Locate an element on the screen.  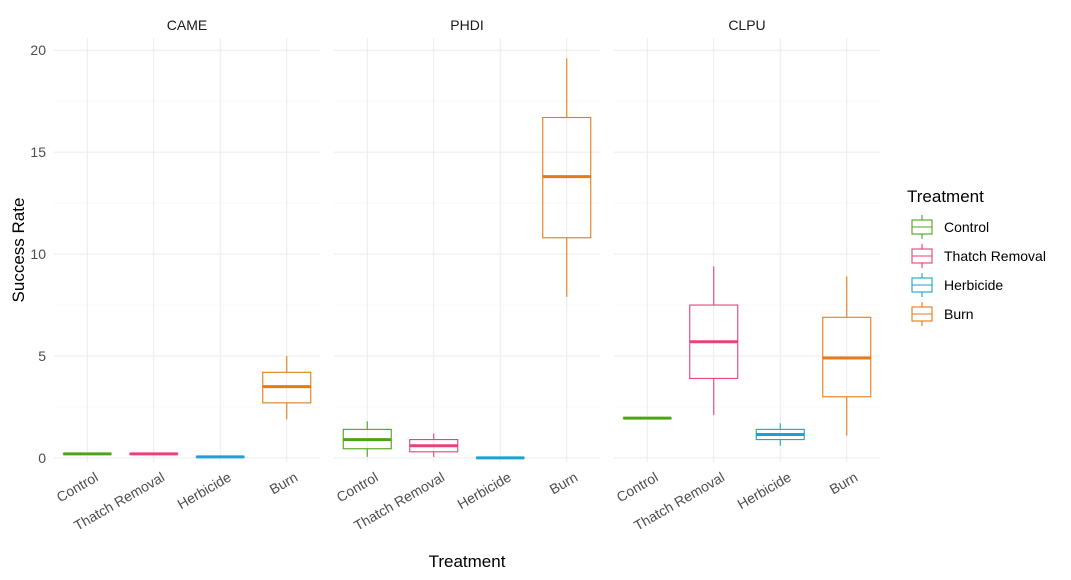
y-tick-label: 5 is located at coordinates (42, 356).